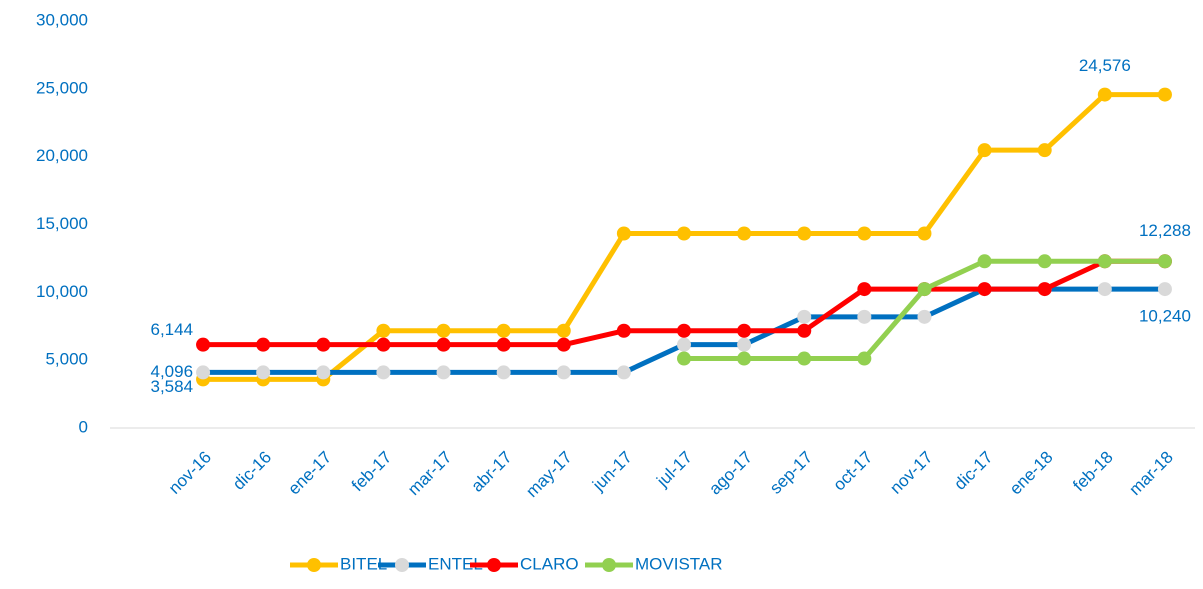  I want to click on x-tick-label: abr-17, so click(491, 472).